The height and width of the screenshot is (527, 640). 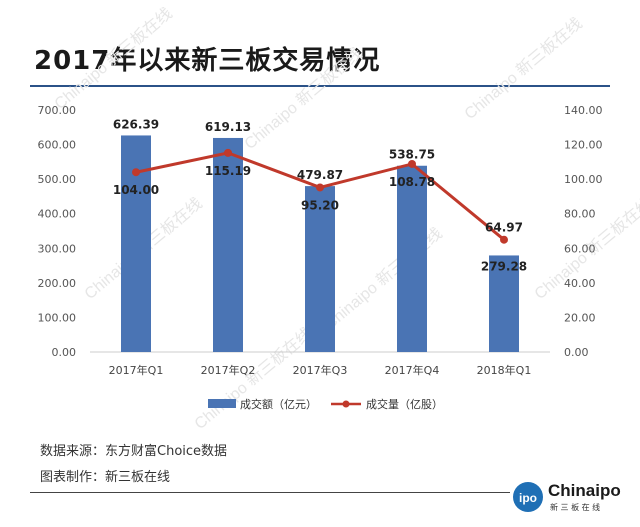 I want to click on y-left-tick-label: 200.00, so click(x=57, y=283).